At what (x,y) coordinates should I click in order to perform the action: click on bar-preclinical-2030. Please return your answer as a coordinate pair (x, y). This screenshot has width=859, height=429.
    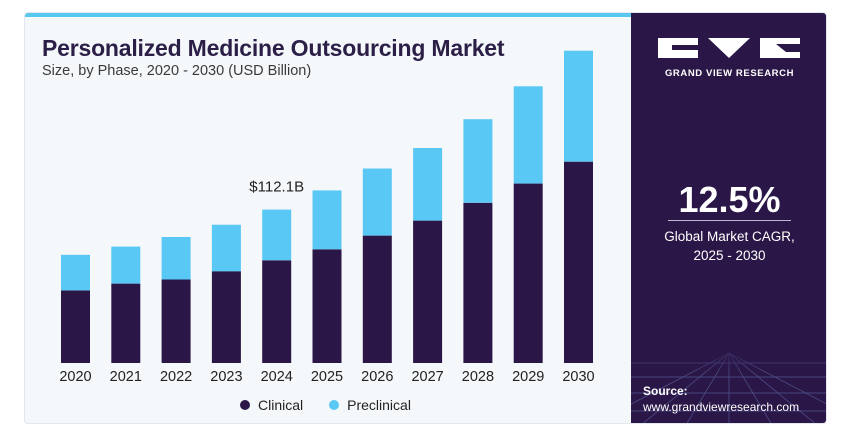
    Looking at the image, I should click on (578, 106).